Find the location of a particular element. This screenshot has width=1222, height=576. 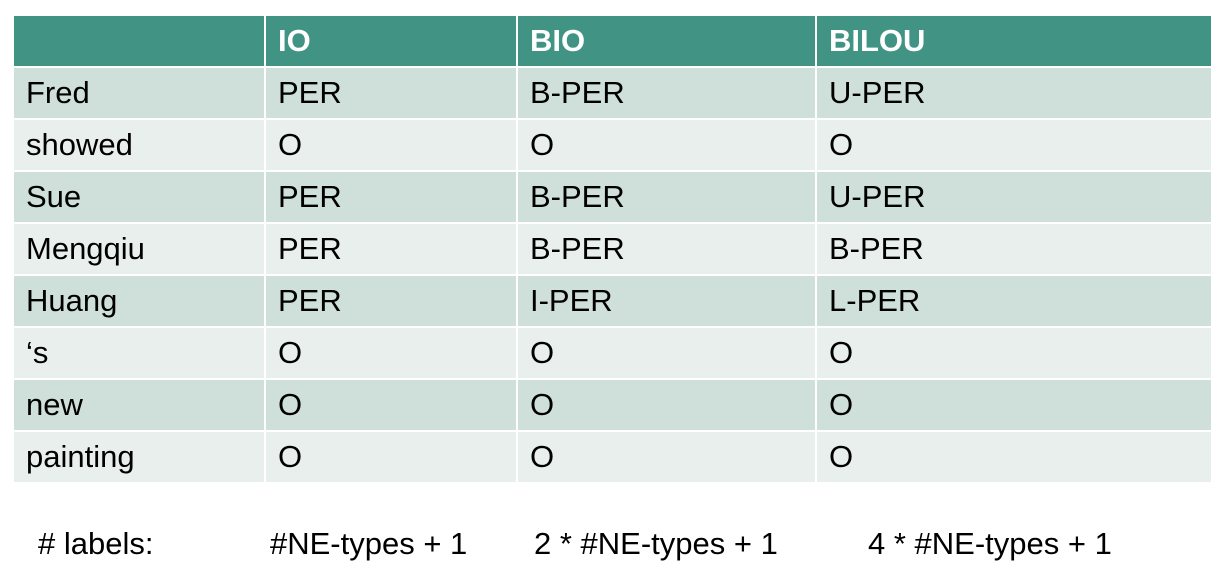

bilou-label-count: 4 * #NE-types + 1 is located at coordinates (990, 543).